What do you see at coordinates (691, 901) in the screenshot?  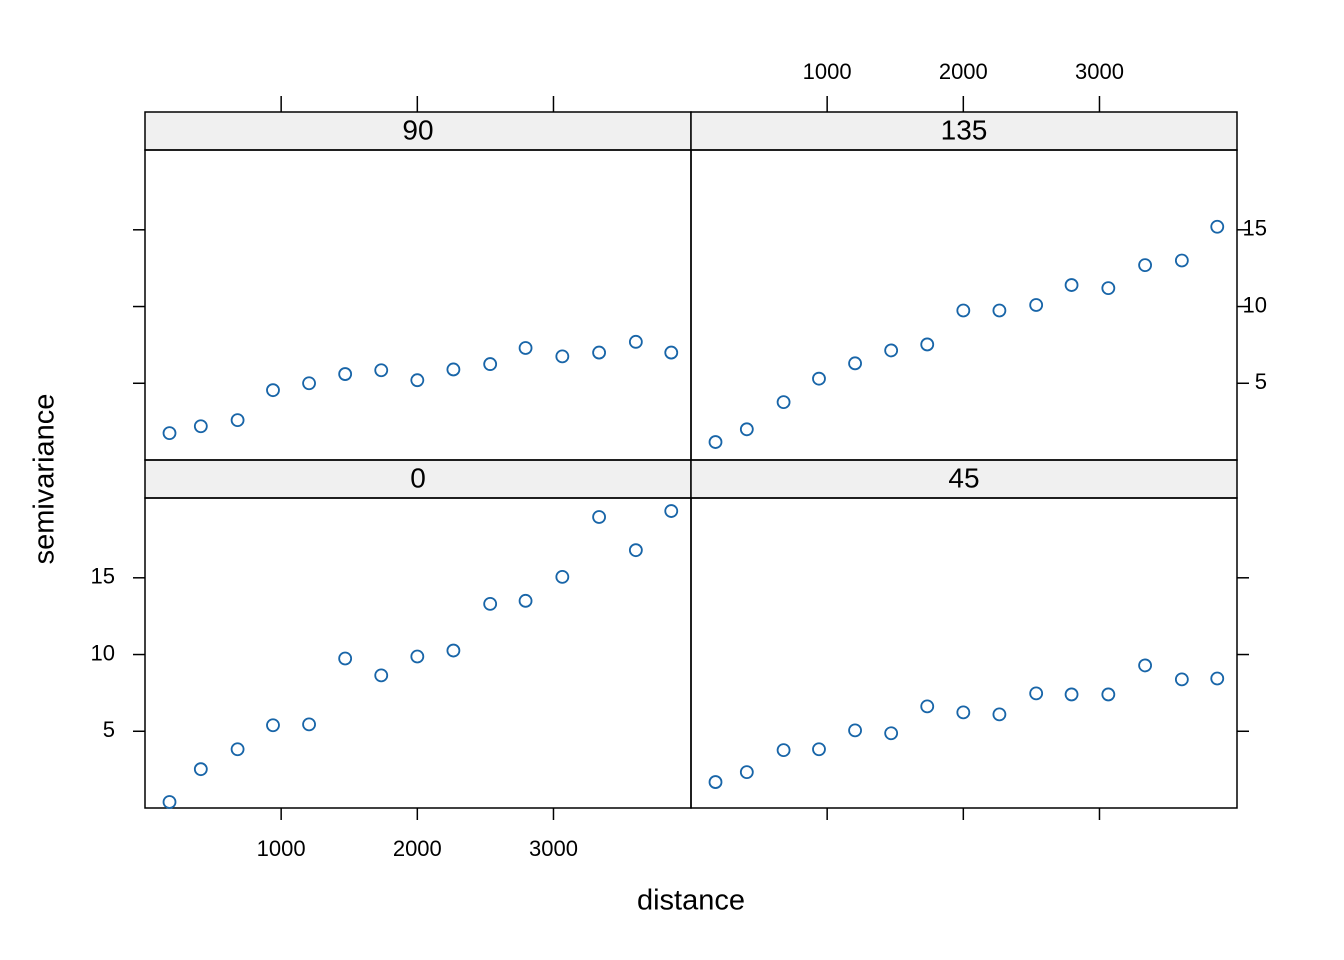 I see `x-axis-label: distance` at bounding box center [691, 901].